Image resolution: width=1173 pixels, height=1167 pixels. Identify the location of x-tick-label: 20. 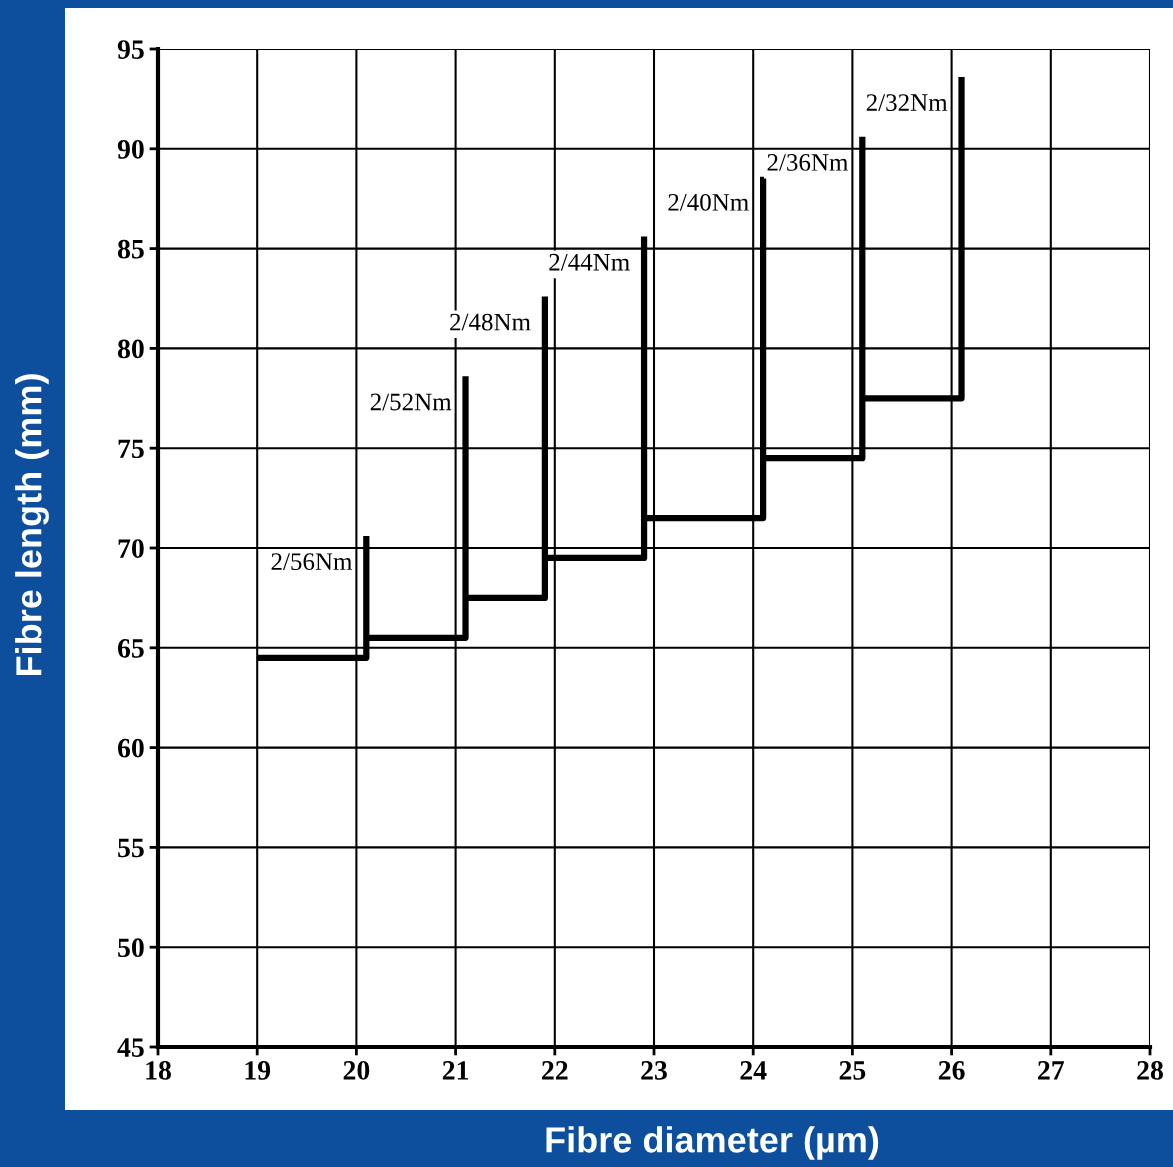
(356, 1070).